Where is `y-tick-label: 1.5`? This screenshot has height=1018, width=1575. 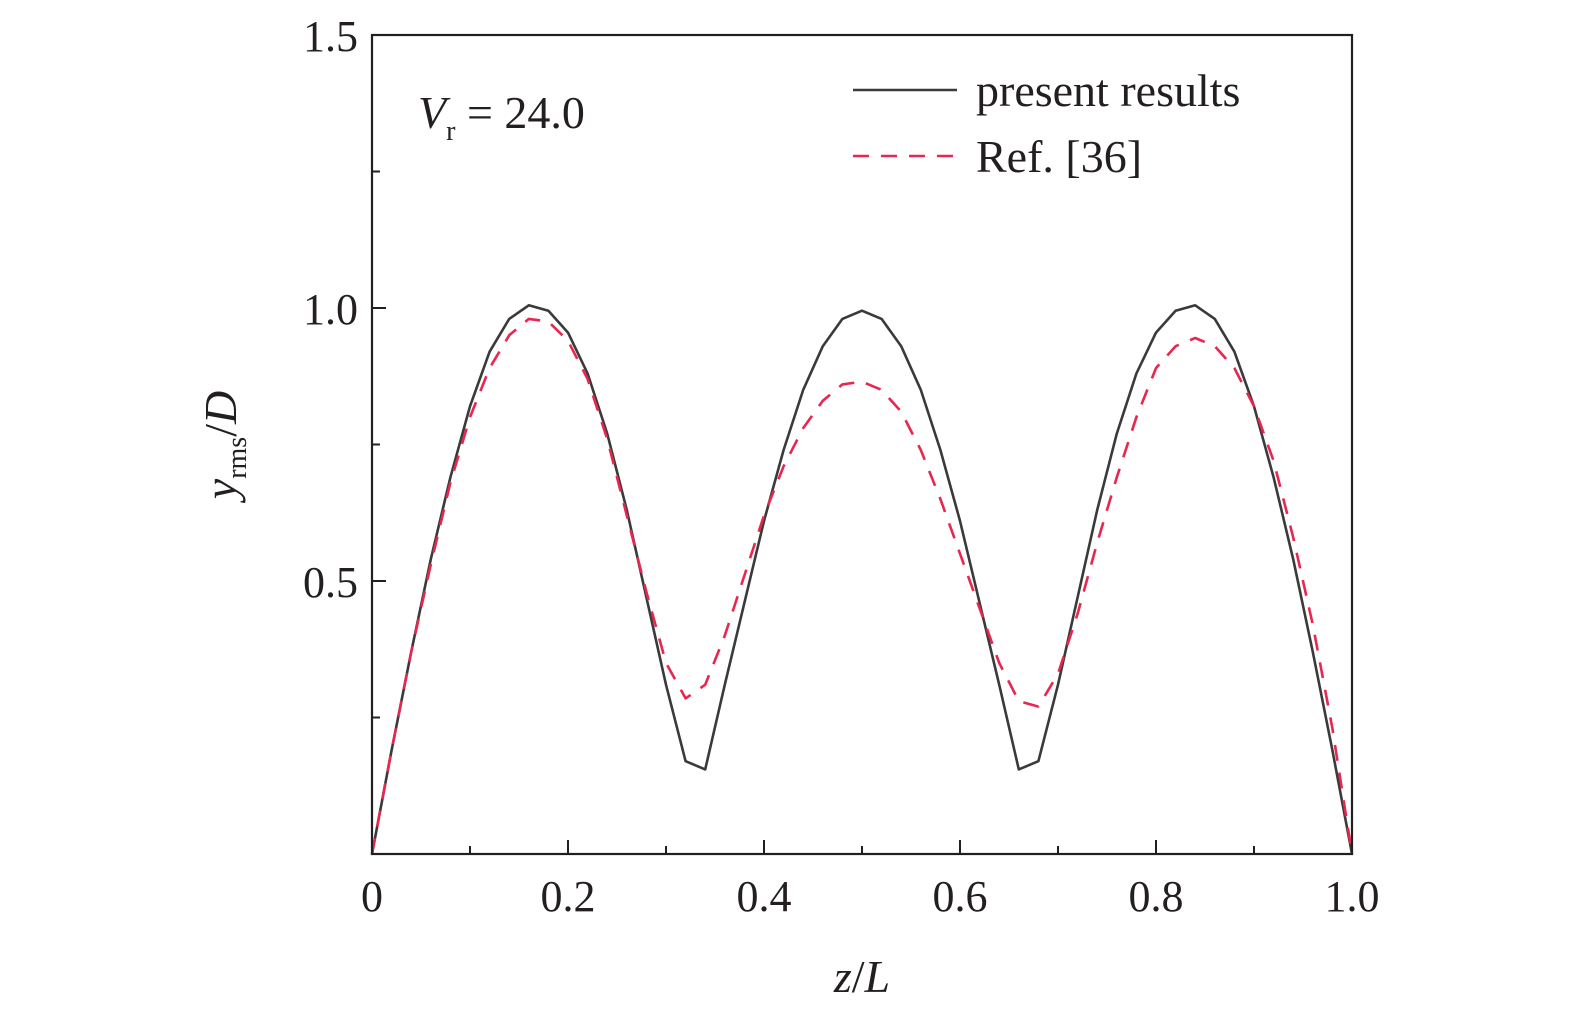 y-tick-label: 1.5 is located at coordinates (330, 36).